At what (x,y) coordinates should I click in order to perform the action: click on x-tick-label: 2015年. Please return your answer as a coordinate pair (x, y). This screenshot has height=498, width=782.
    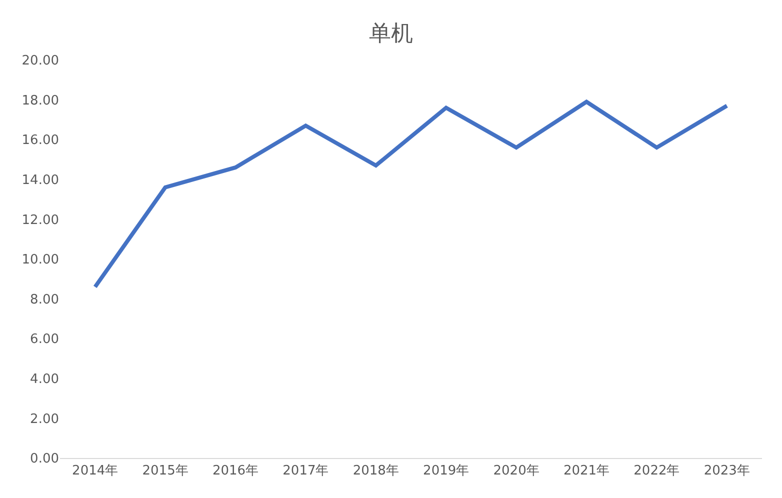
    Looking at the image, I should click on (165, 471).